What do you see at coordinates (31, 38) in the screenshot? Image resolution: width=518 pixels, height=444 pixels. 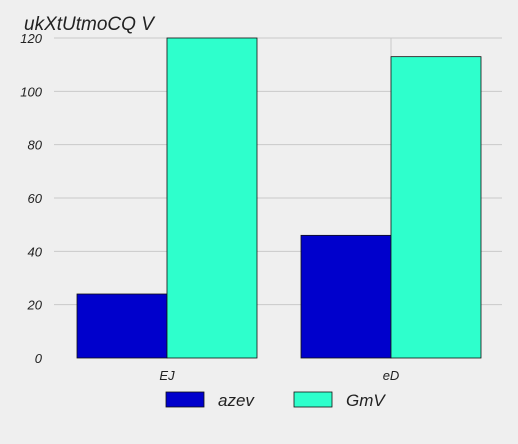 I see `y-tick-label: 120` at bounding box center [31, 38].